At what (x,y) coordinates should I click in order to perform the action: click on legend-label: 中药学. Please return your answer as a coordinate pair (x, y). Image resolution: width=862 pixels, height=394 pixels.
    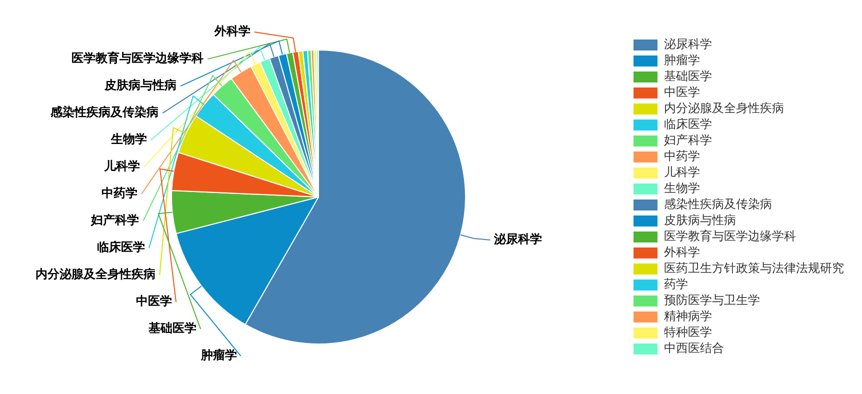
    Looking at the image, I should click on (682, 156).